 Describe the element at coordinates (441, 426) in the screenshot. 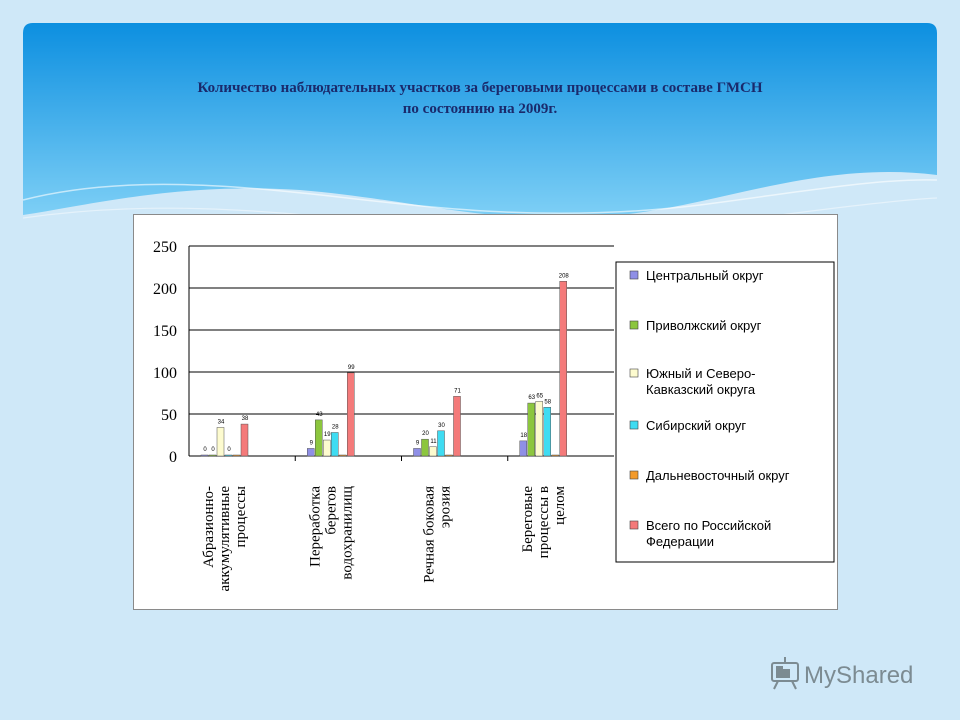

I see `data-label: 30` at that location.